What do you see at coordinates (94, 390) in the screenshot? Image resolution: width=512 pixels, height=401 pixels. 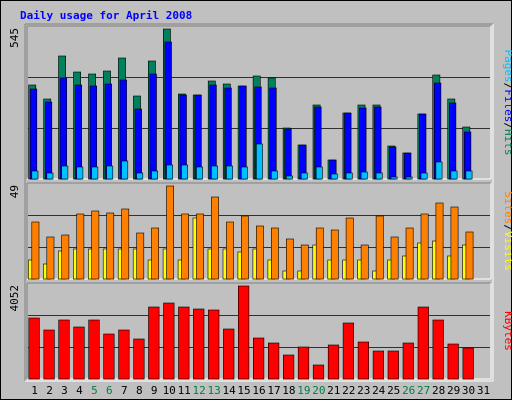 I see `x-tick-label: 5` at bounding box center [94, 390].